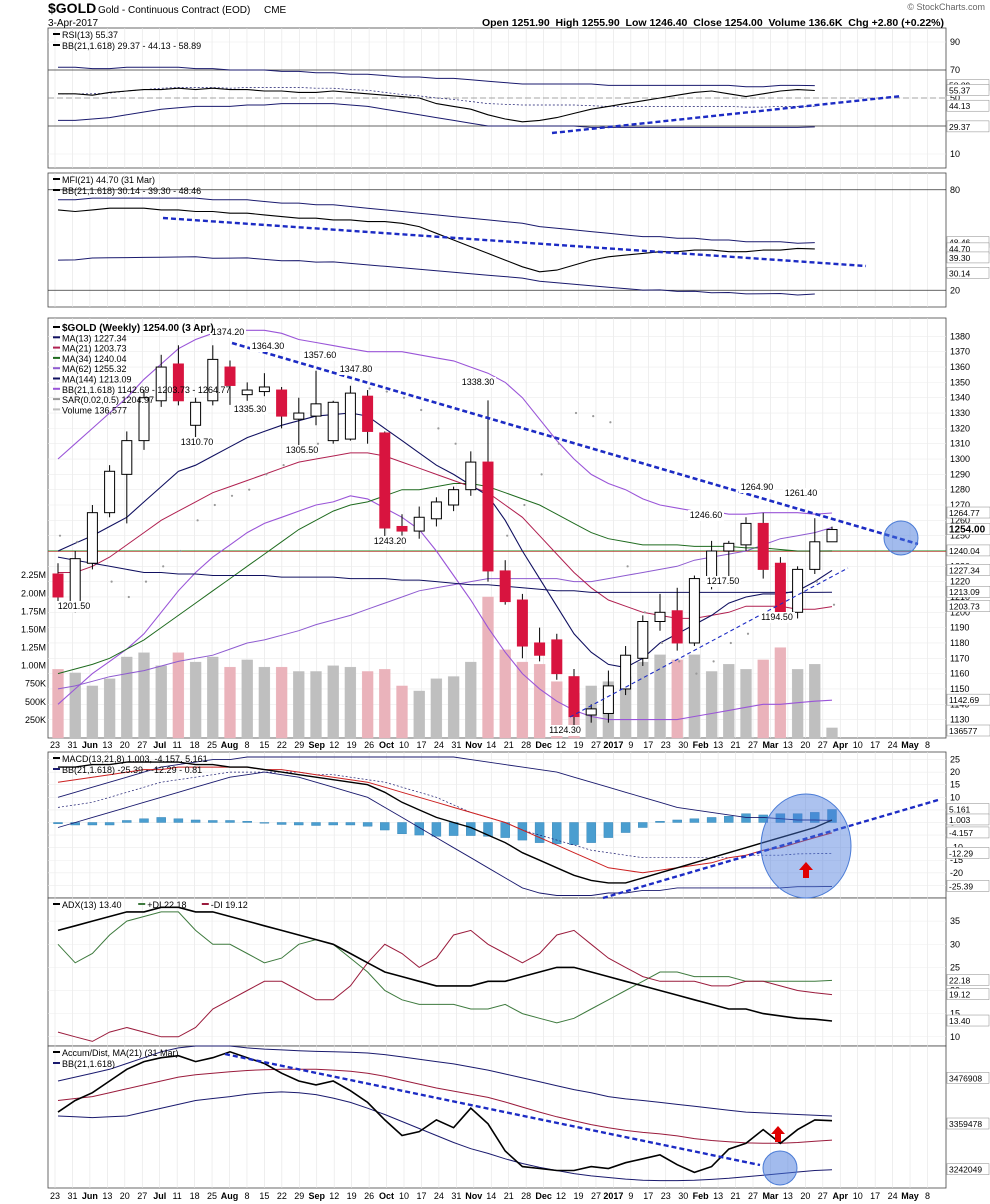  I want to click on rsi-trendline, so click(727, 114).